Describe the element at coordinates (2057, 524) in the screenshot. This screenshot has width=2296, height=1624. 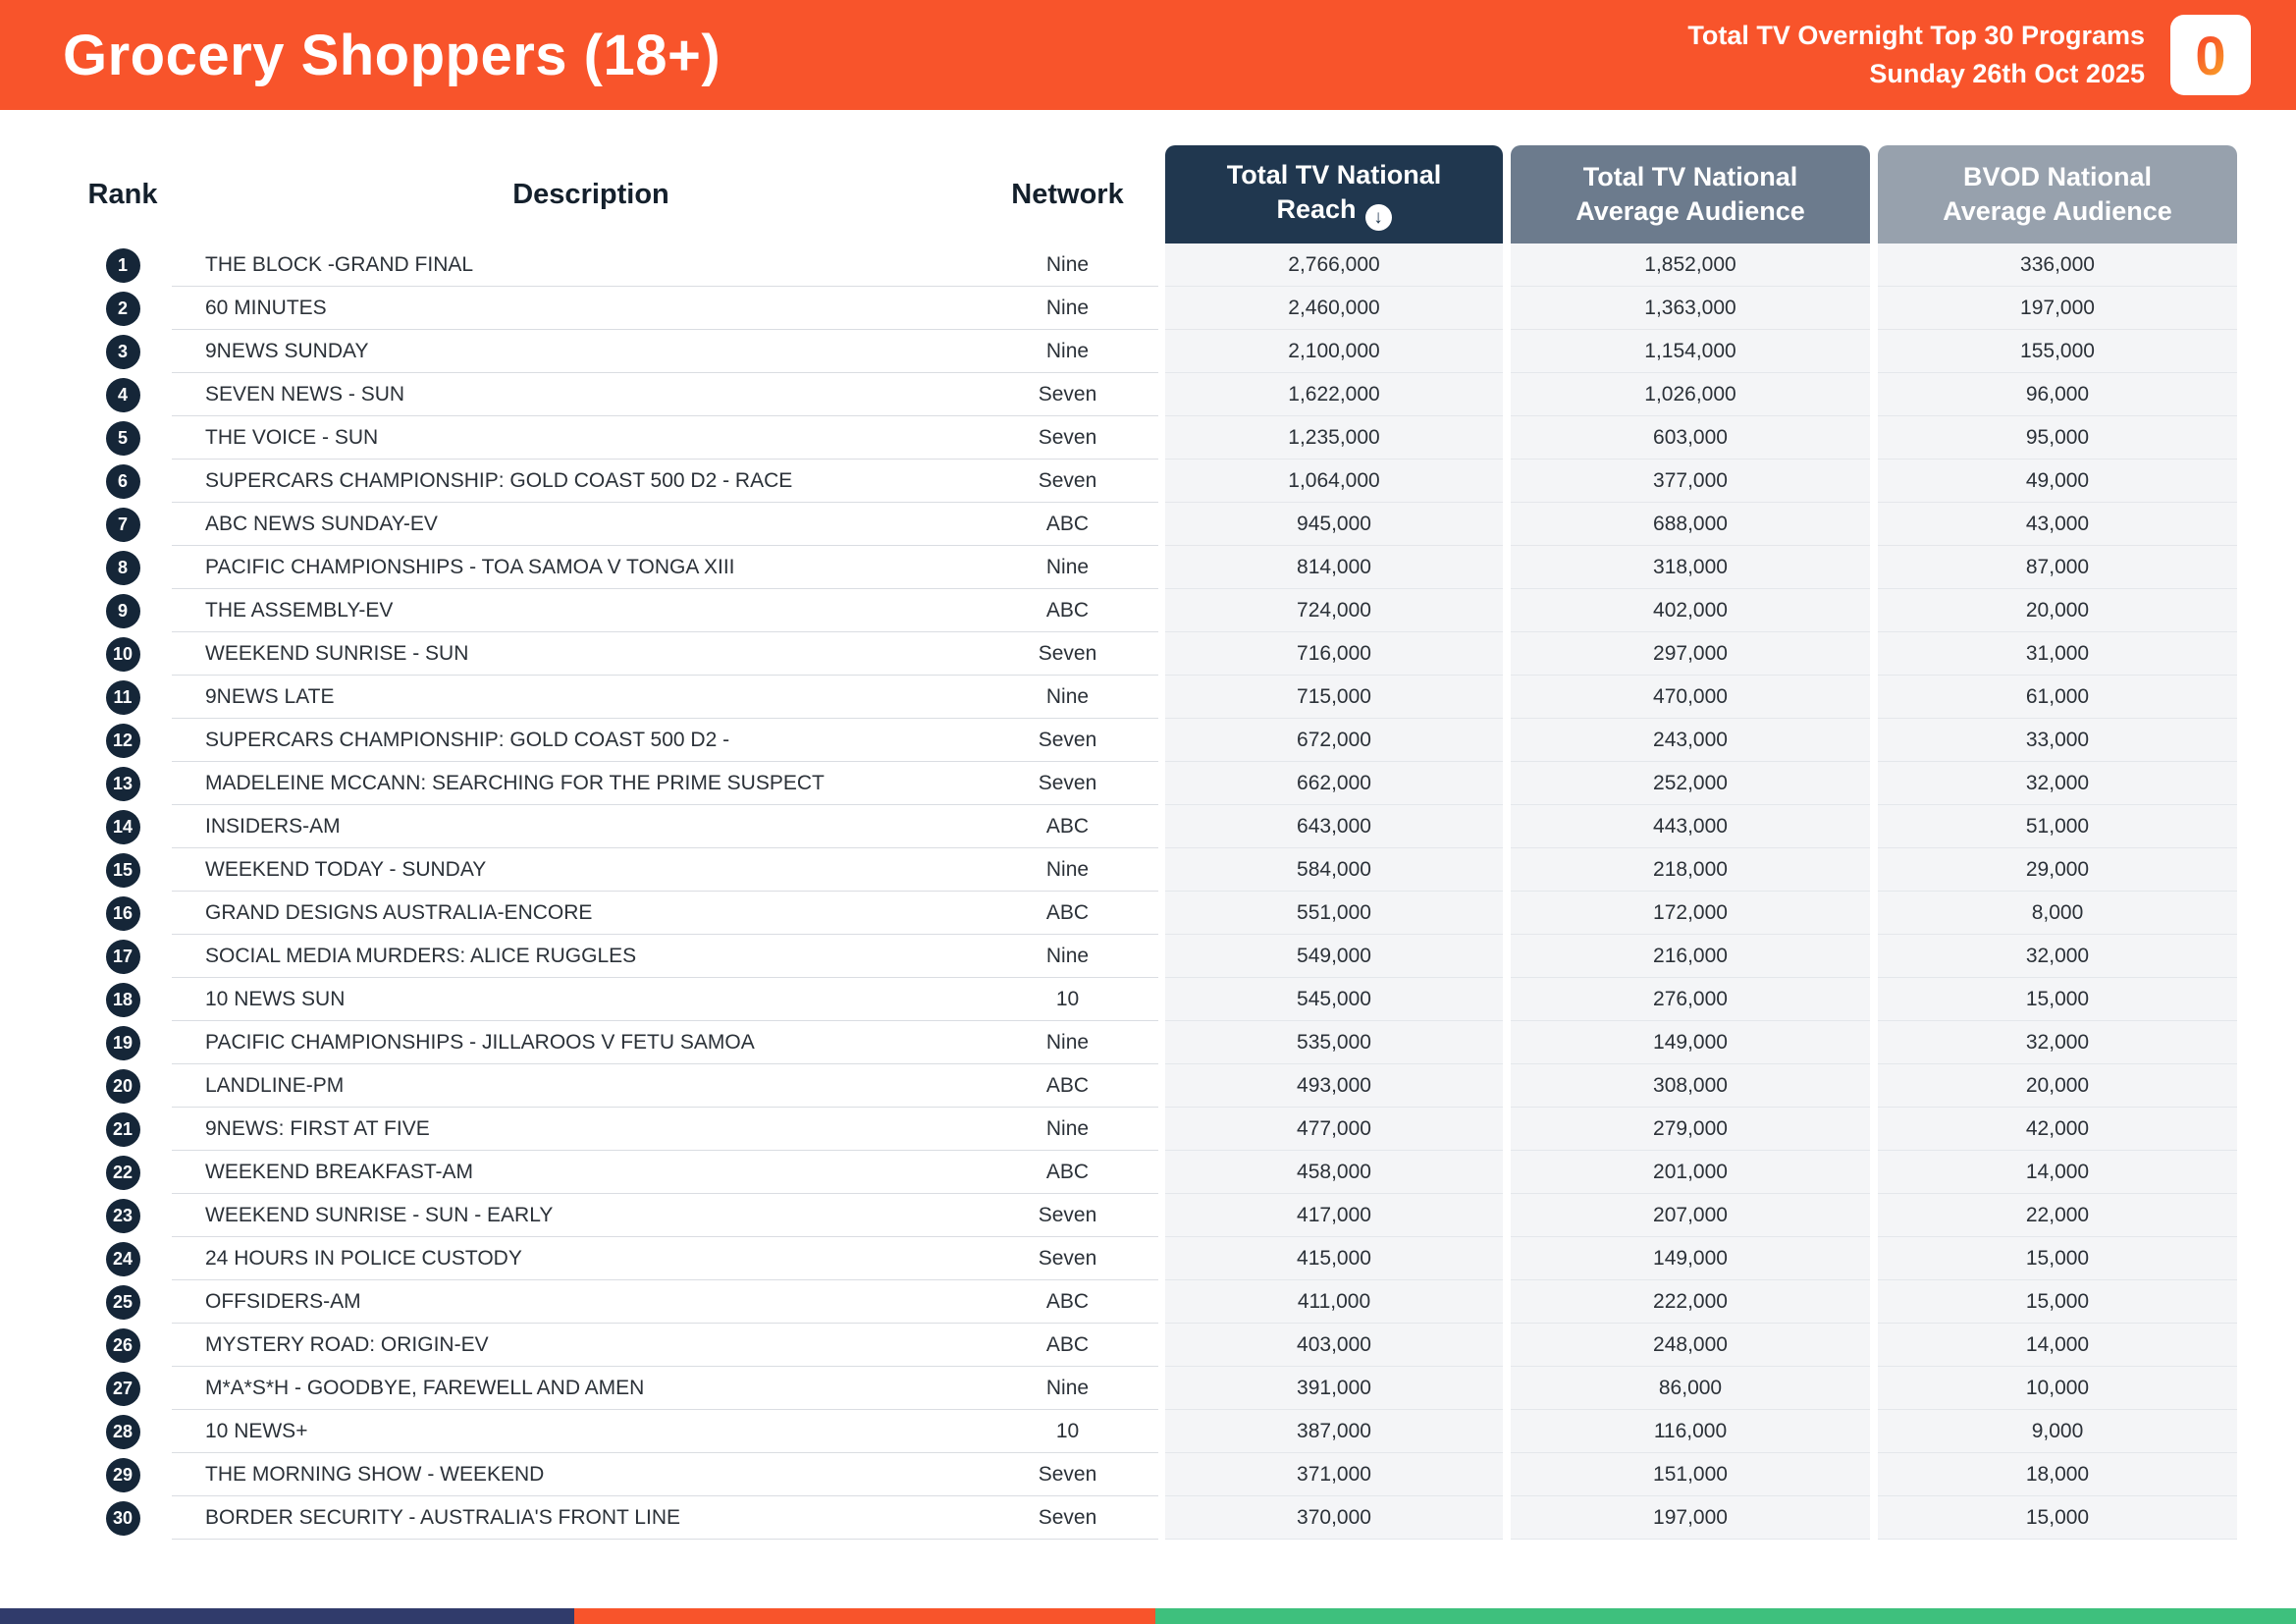
I see `cell-bvod-average: 43,000` at that location.